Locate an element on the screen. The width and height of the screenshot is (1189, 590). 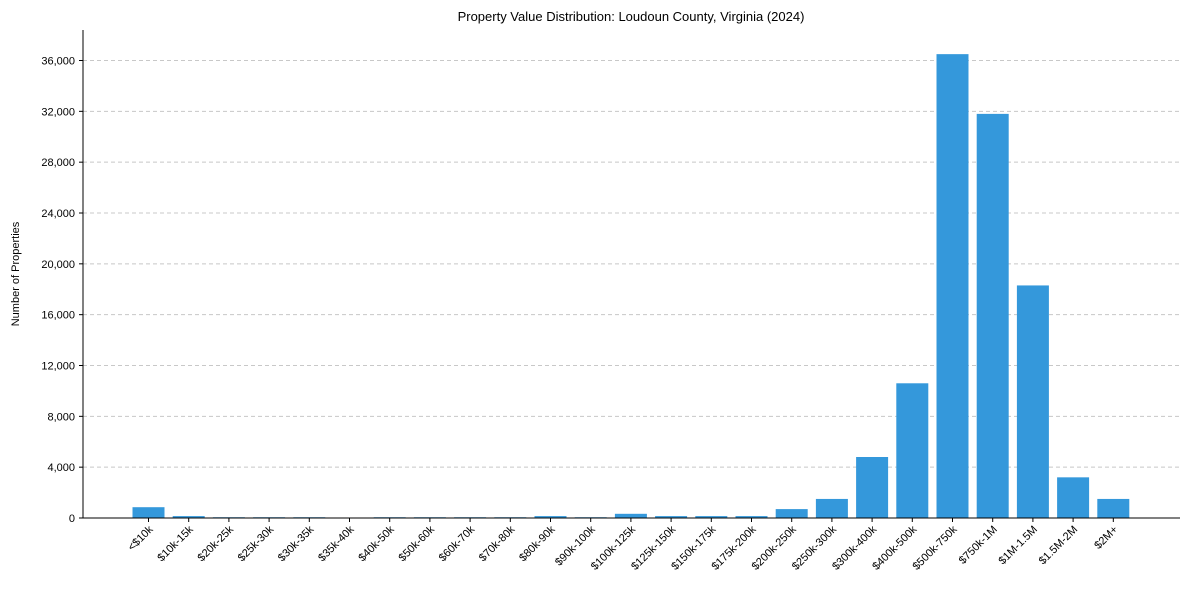
x-tick-label: $20k-25k is located at coordinates (216, 543).